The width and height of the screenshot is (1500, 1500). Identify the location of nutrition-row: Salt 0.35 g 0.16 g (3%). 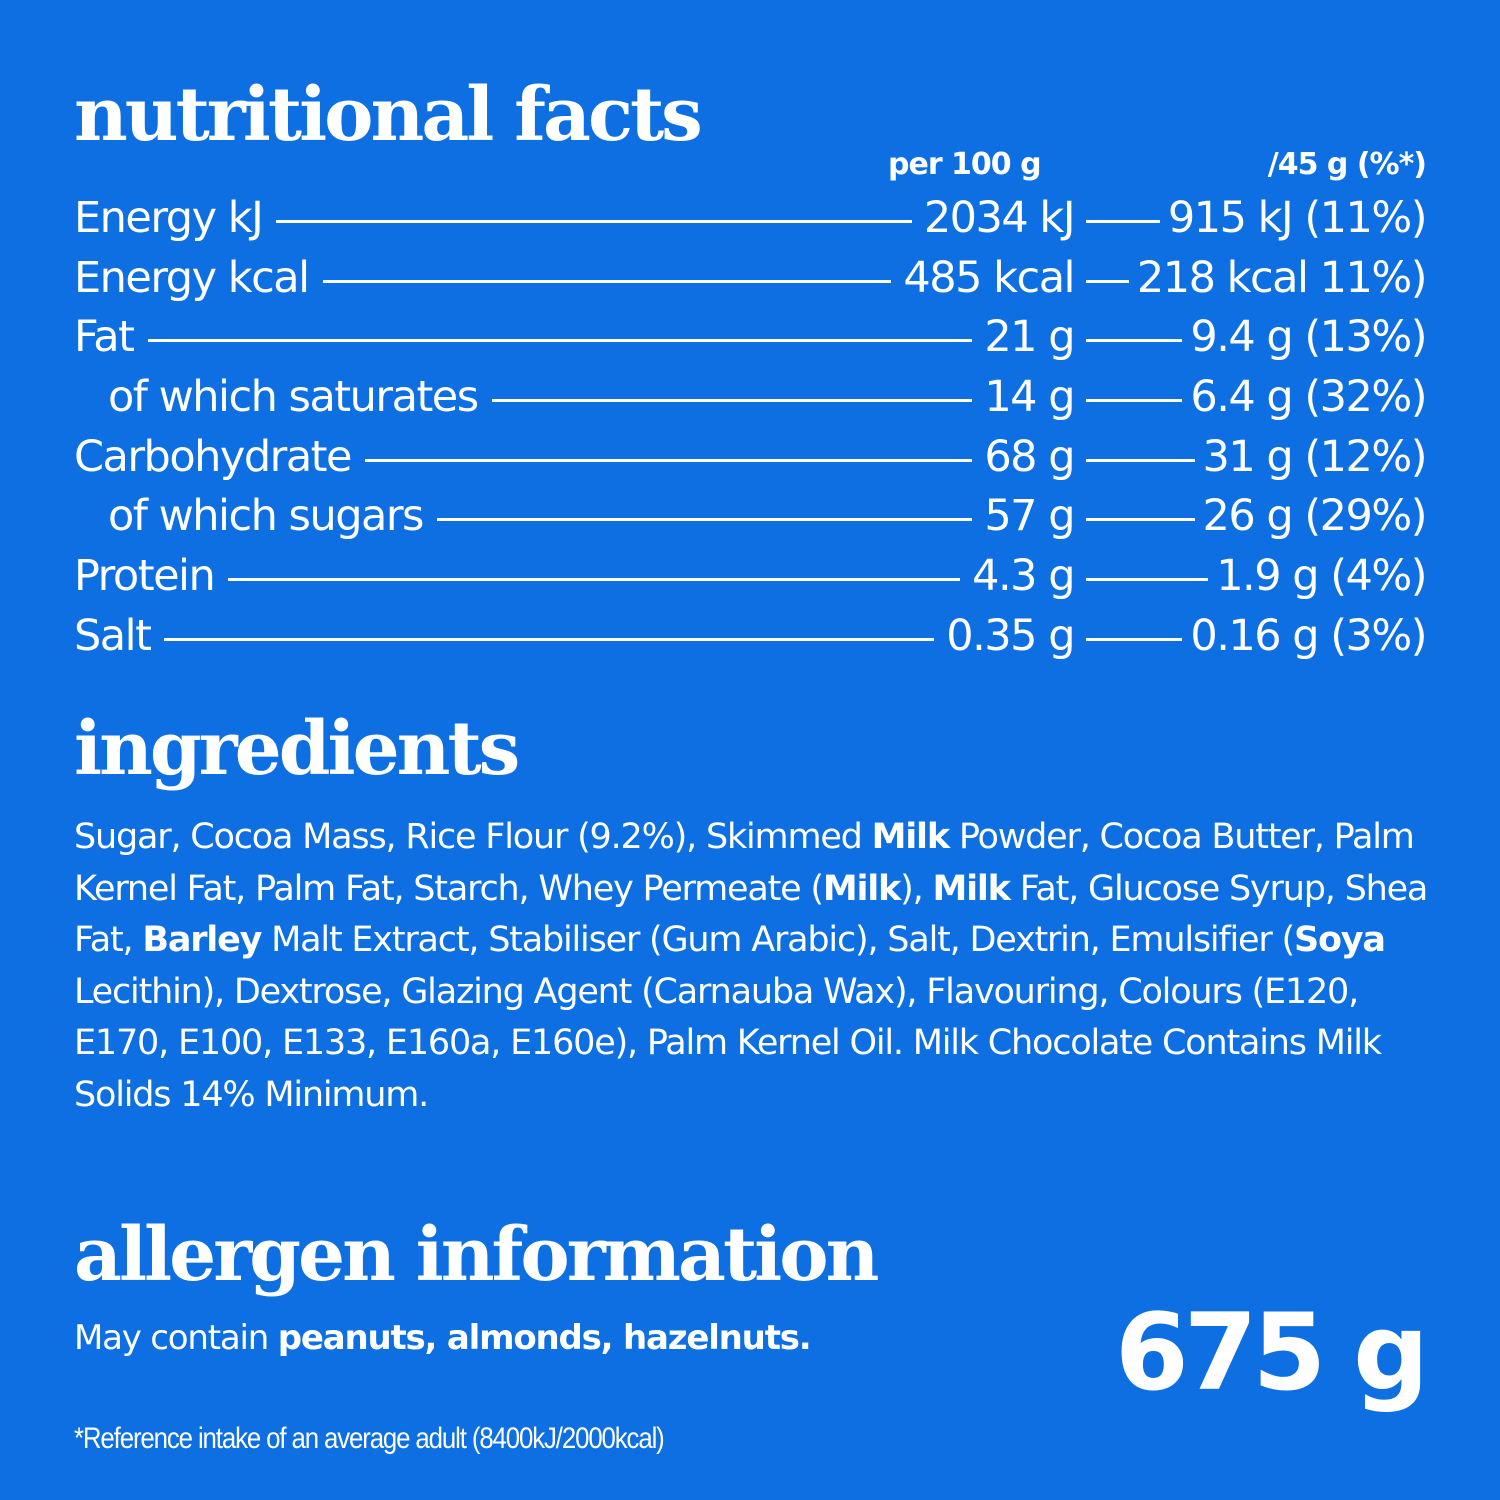
(750, 640).